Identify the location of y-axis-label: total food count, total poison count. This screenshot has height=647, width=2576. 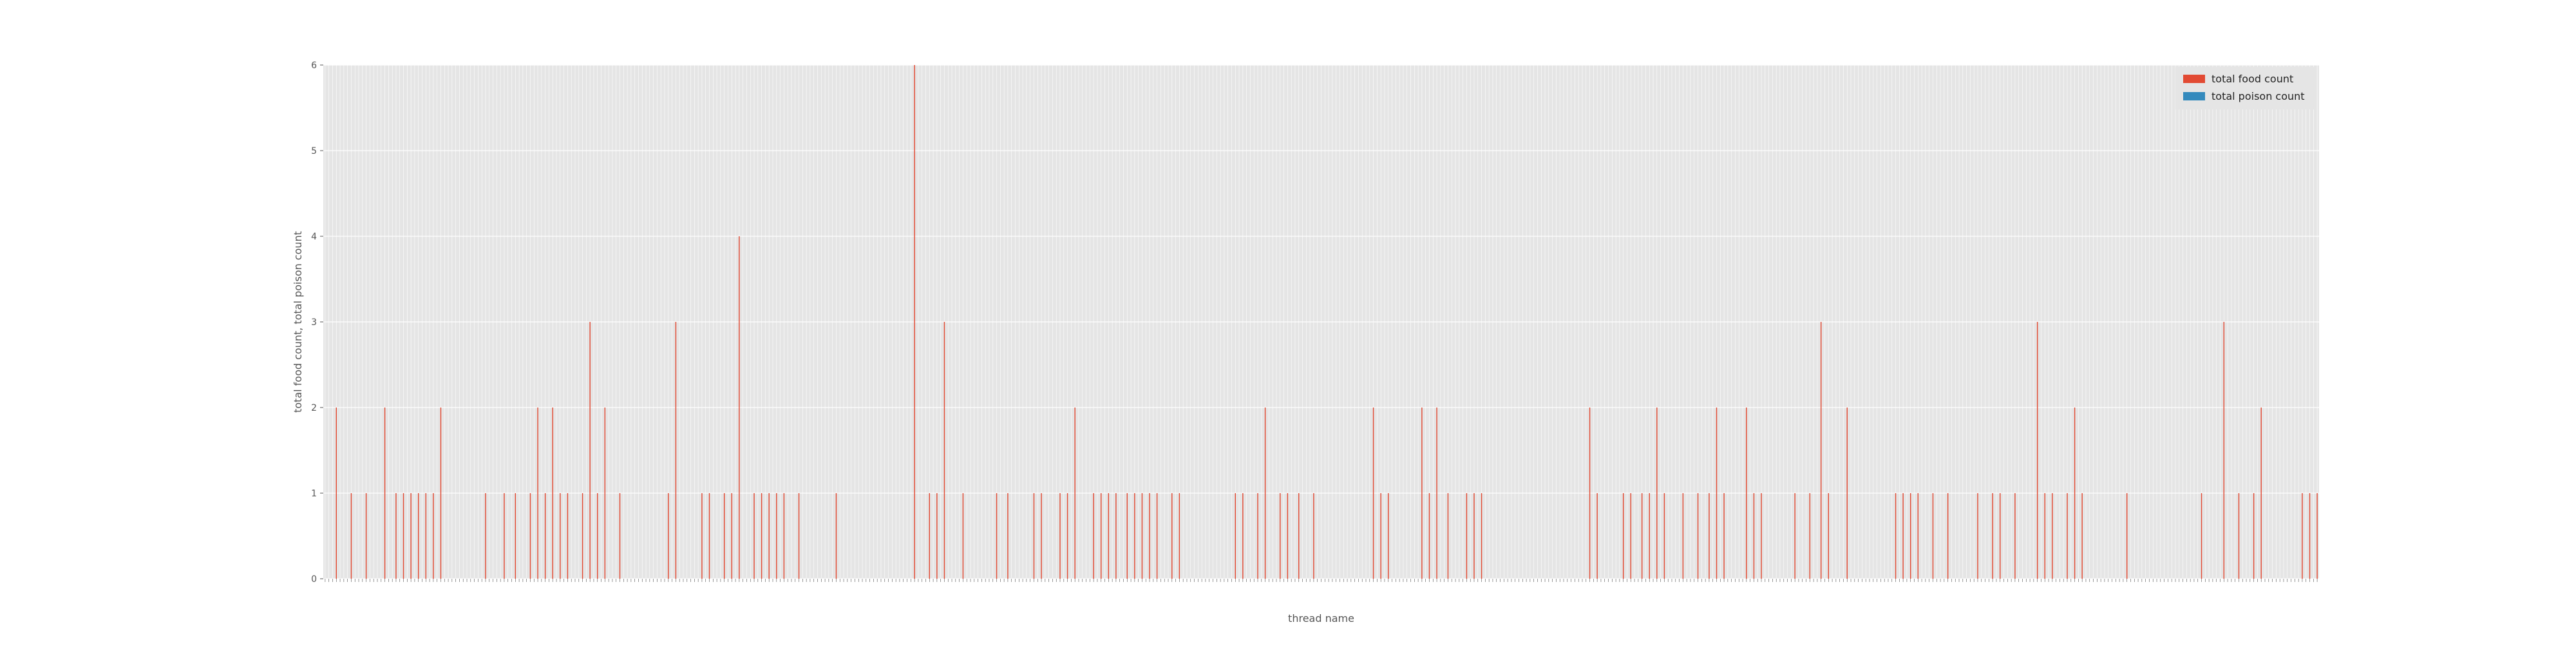
(298, 322).